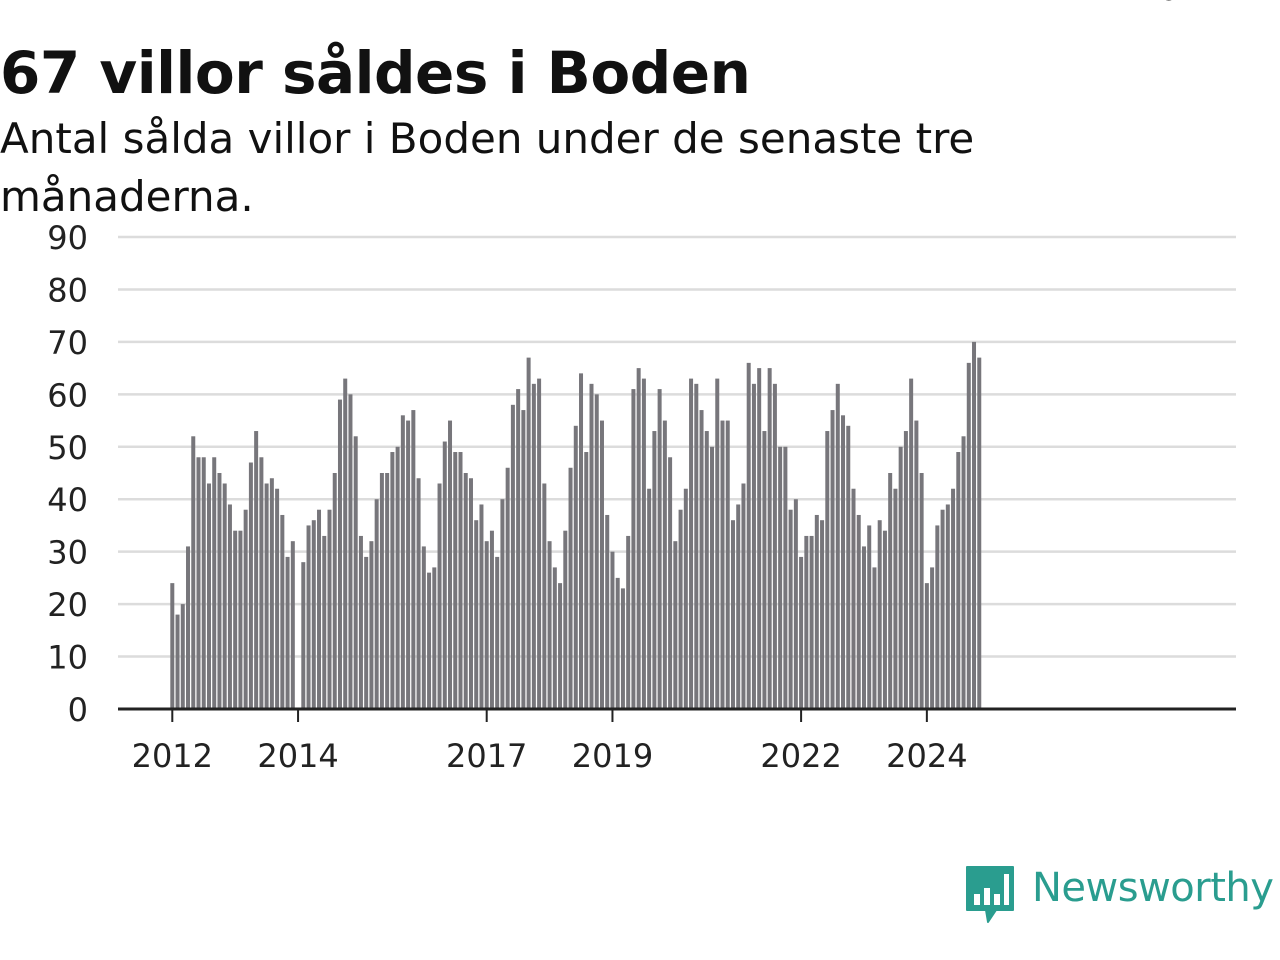 The height and width of the screenshot is (960, 1280). What do you see at coordinates (67, 343) in the screenshot?
I see `y-tick-label: 70` at bounding box center [67, 343].